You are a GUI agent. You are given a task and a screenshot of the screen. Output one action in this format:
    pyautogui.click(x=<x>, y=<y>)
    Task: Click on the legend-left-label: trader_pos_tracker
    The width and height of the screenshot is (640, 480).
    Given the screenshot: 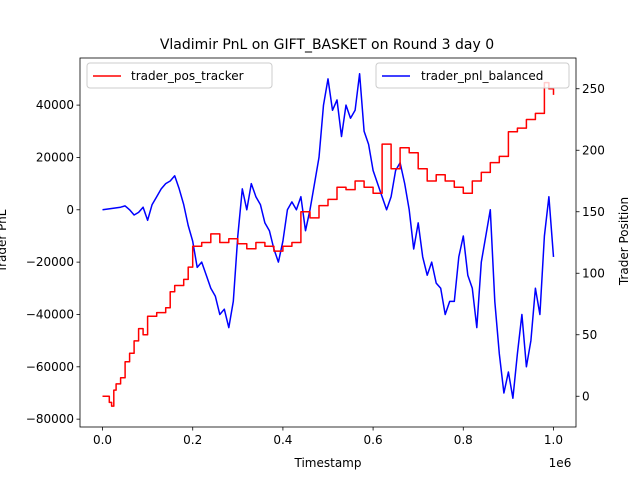 What is the action you would take?
    pyautogui.click(x=187, y=76)
    